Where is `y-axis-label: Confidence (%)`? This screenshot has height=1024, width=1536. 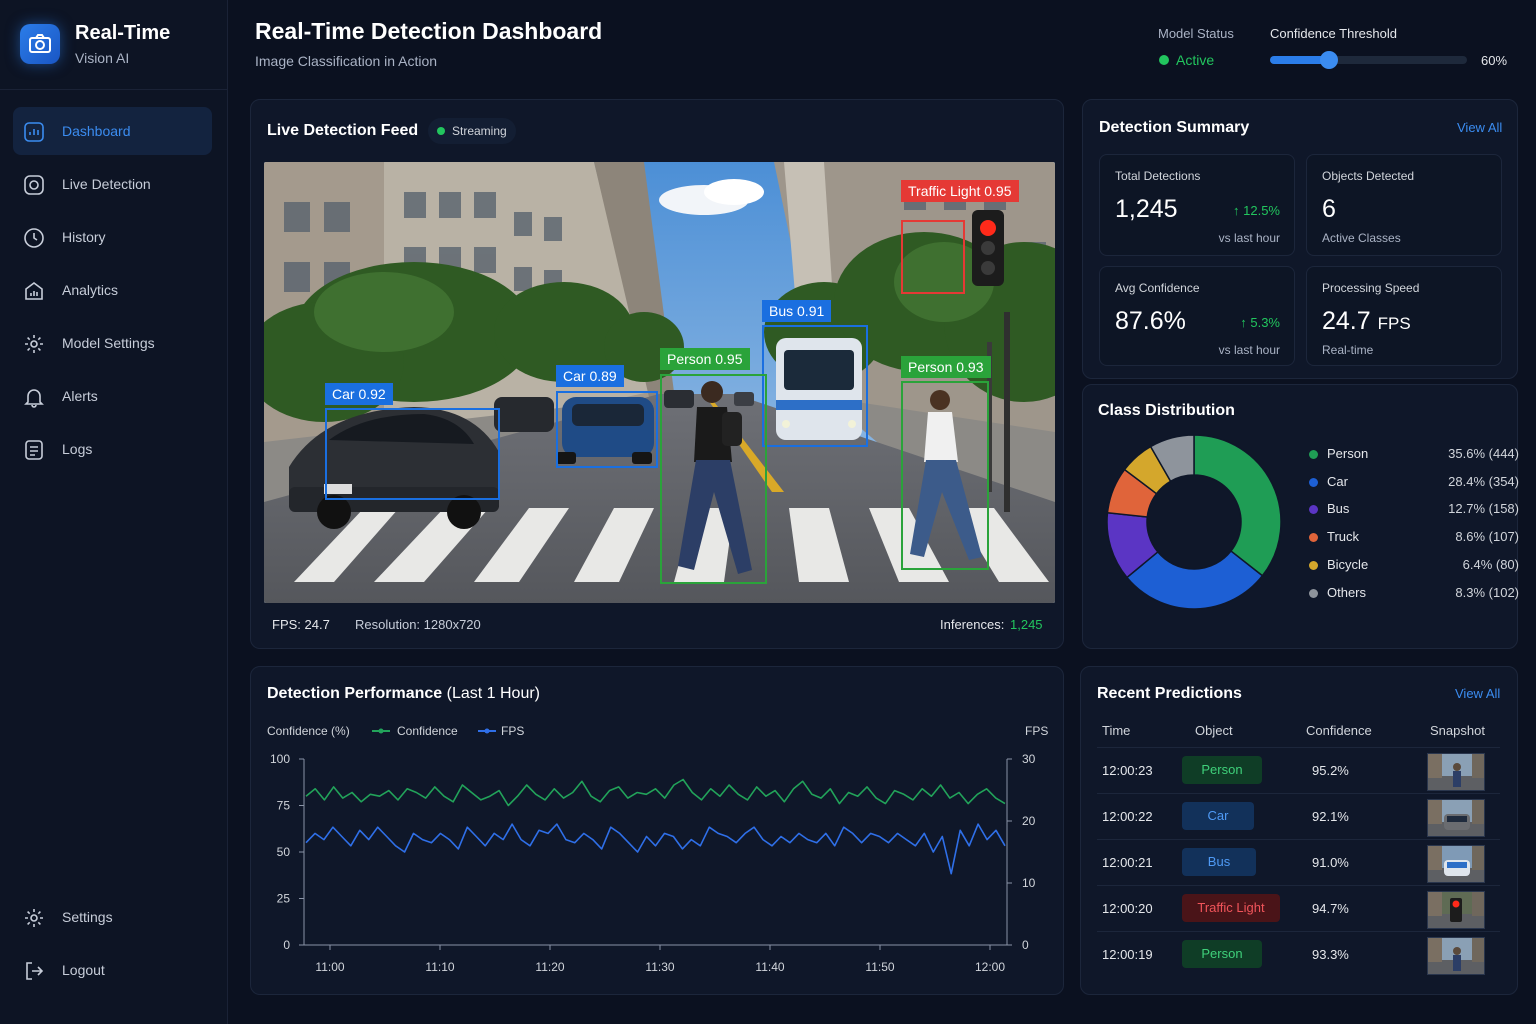
y-axis-label: Confidence (%) is located at coordinates (308, 731).